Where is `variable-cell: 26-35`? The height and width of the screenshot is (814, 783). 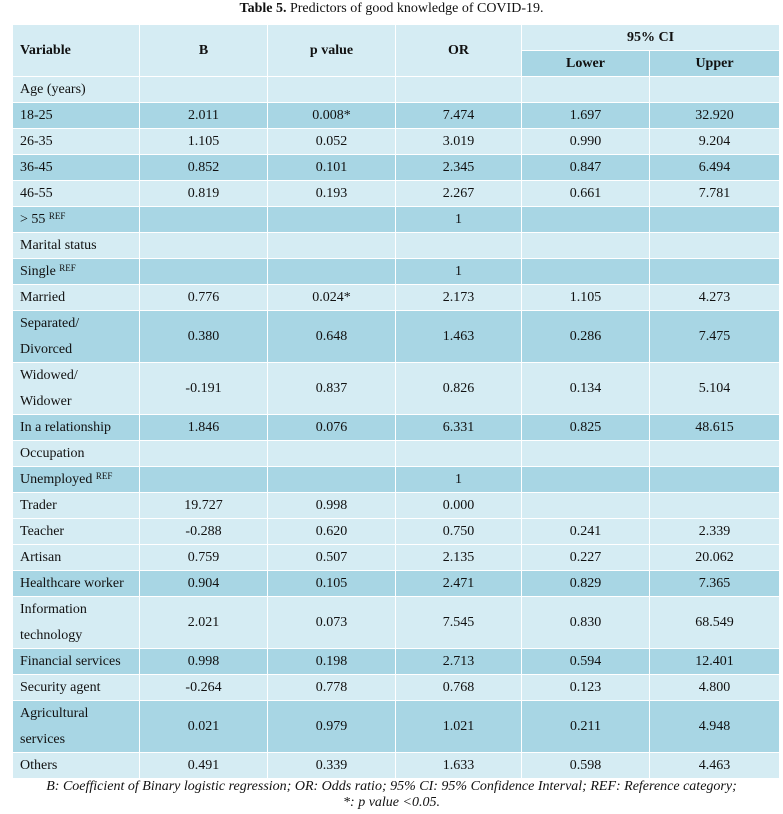 variable-cell: 26-35 is located at coordinates (76, 141).